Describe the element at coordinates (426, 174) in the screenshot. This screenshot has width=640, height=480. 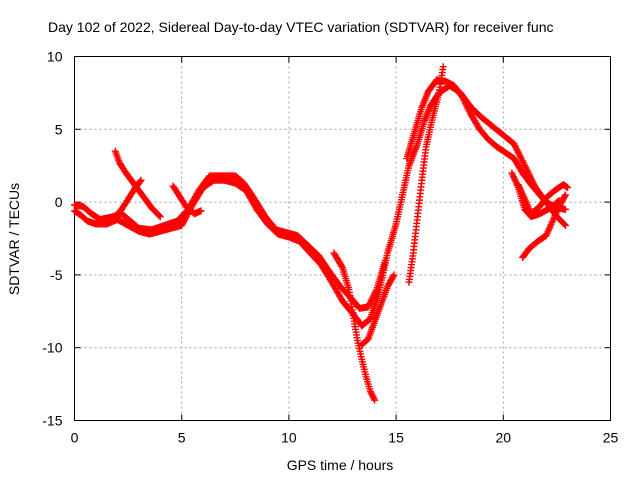
I see `series-track-i` at that location.